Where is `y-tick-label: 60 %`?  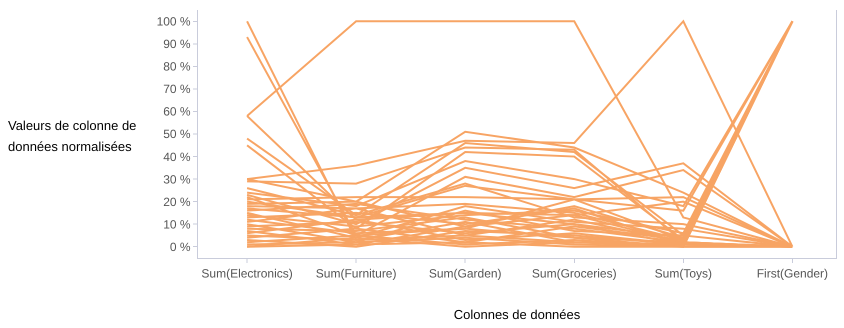 y-tick-label: 60 % is located at coordinates (177, 111).